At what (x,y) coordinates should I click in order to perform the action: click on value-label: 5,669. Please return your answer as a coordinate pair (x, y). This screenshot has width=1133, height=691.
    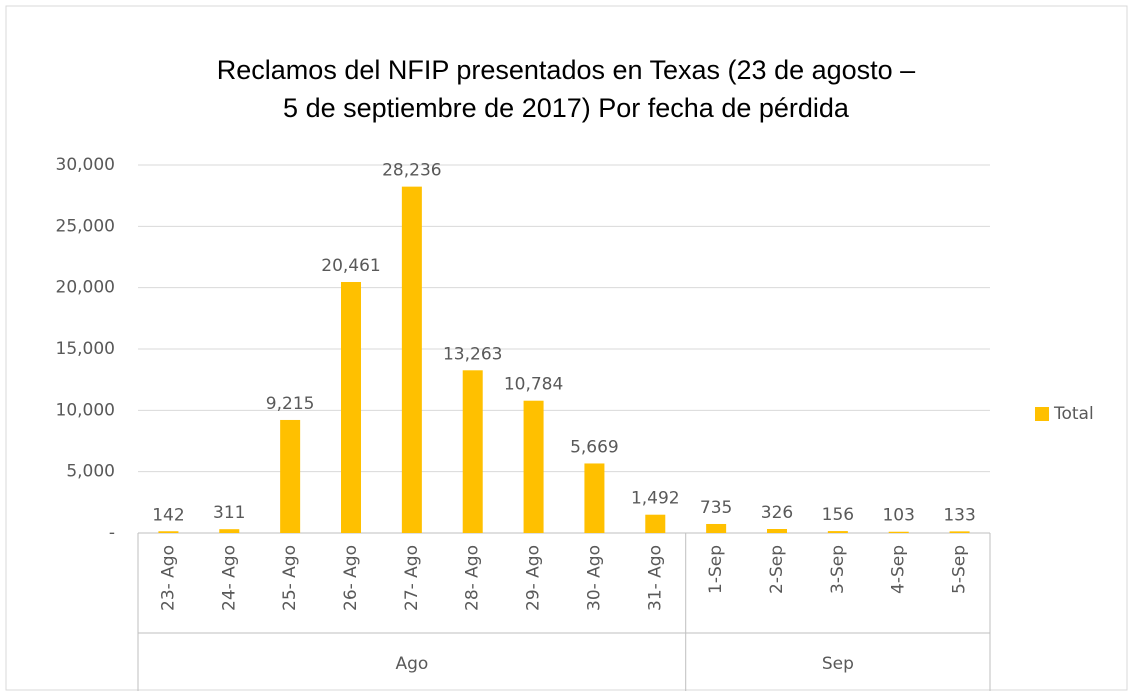
    Looking at the image, I should click on (594, 447).